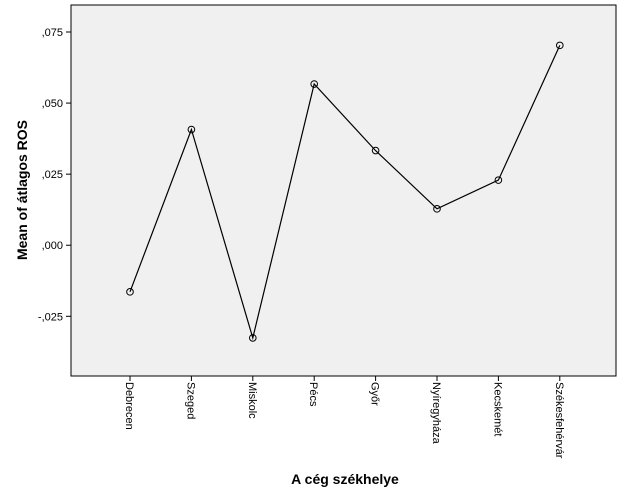 The image size is (626, 501). I want to click on x-axis-title: A cég székhelye, so click(345, 479).